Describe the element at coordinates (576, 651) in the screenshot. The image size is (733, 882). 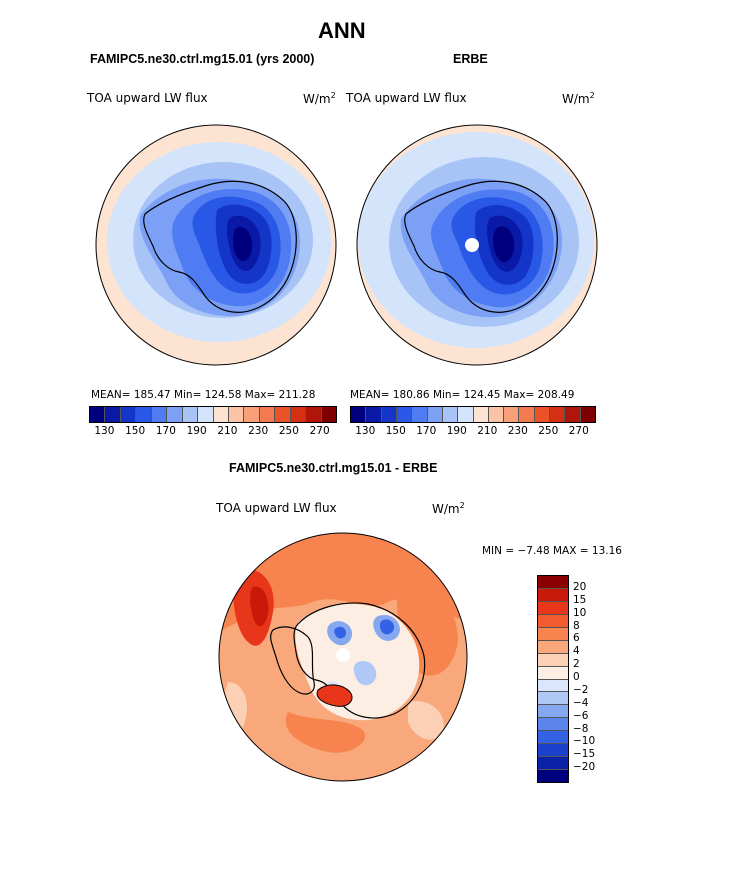
I see `diff-colorbar-tick-label: 4` at that location.